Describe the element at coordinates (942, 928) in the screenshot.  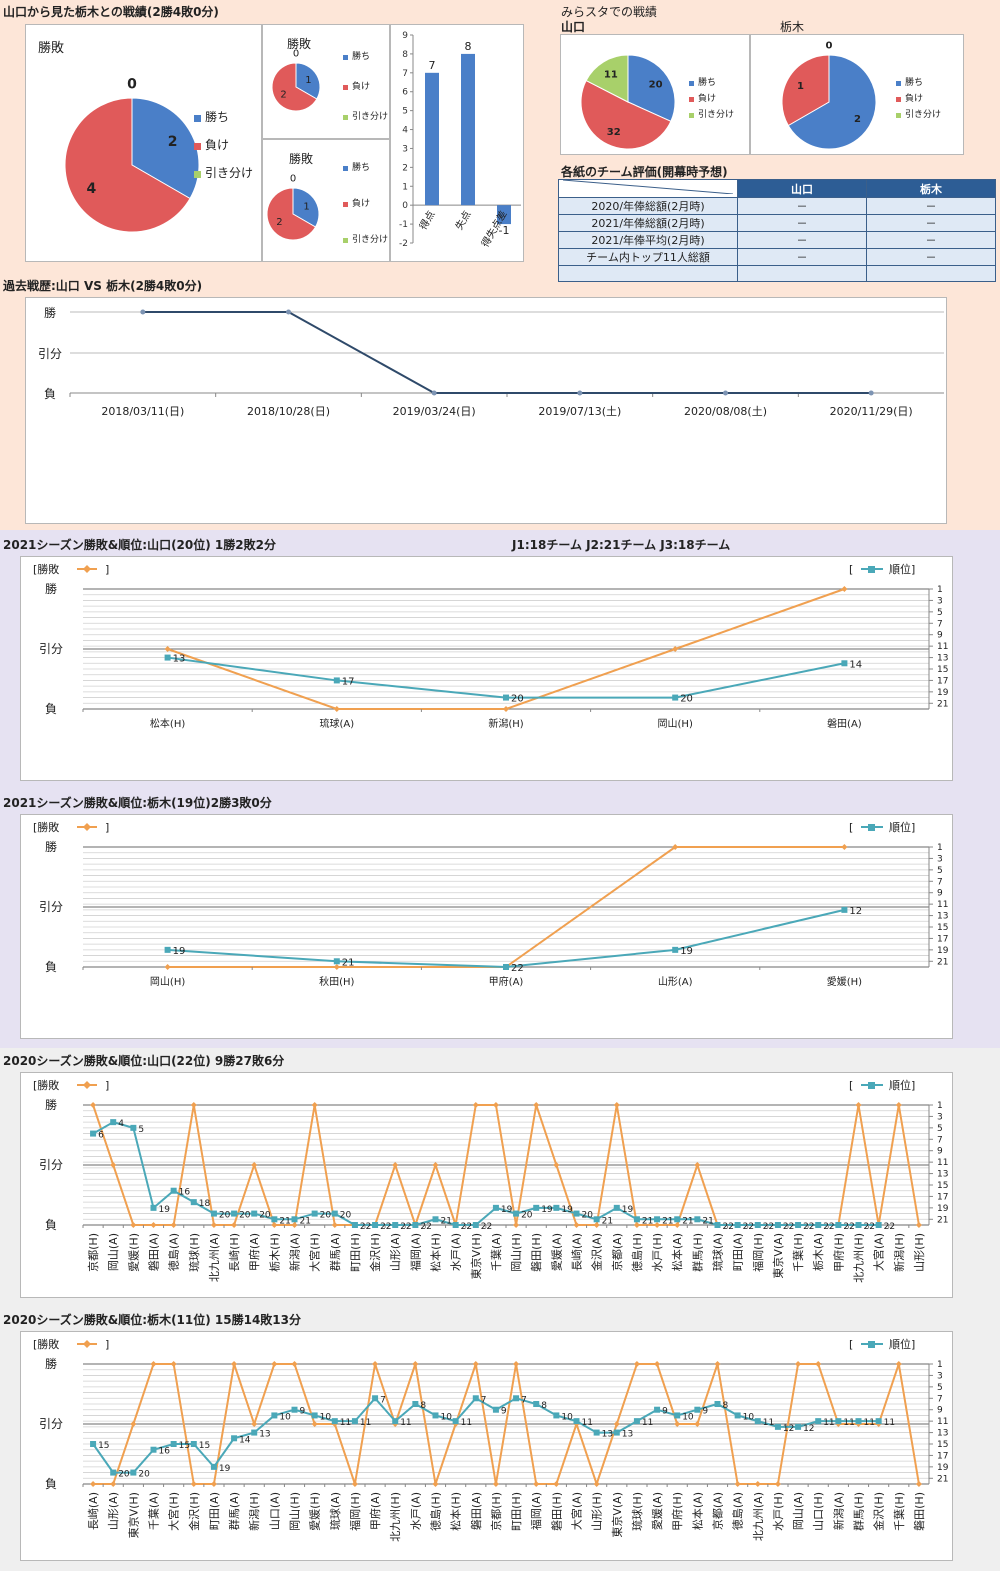
I see `rank-tick-label: 15` at that location.